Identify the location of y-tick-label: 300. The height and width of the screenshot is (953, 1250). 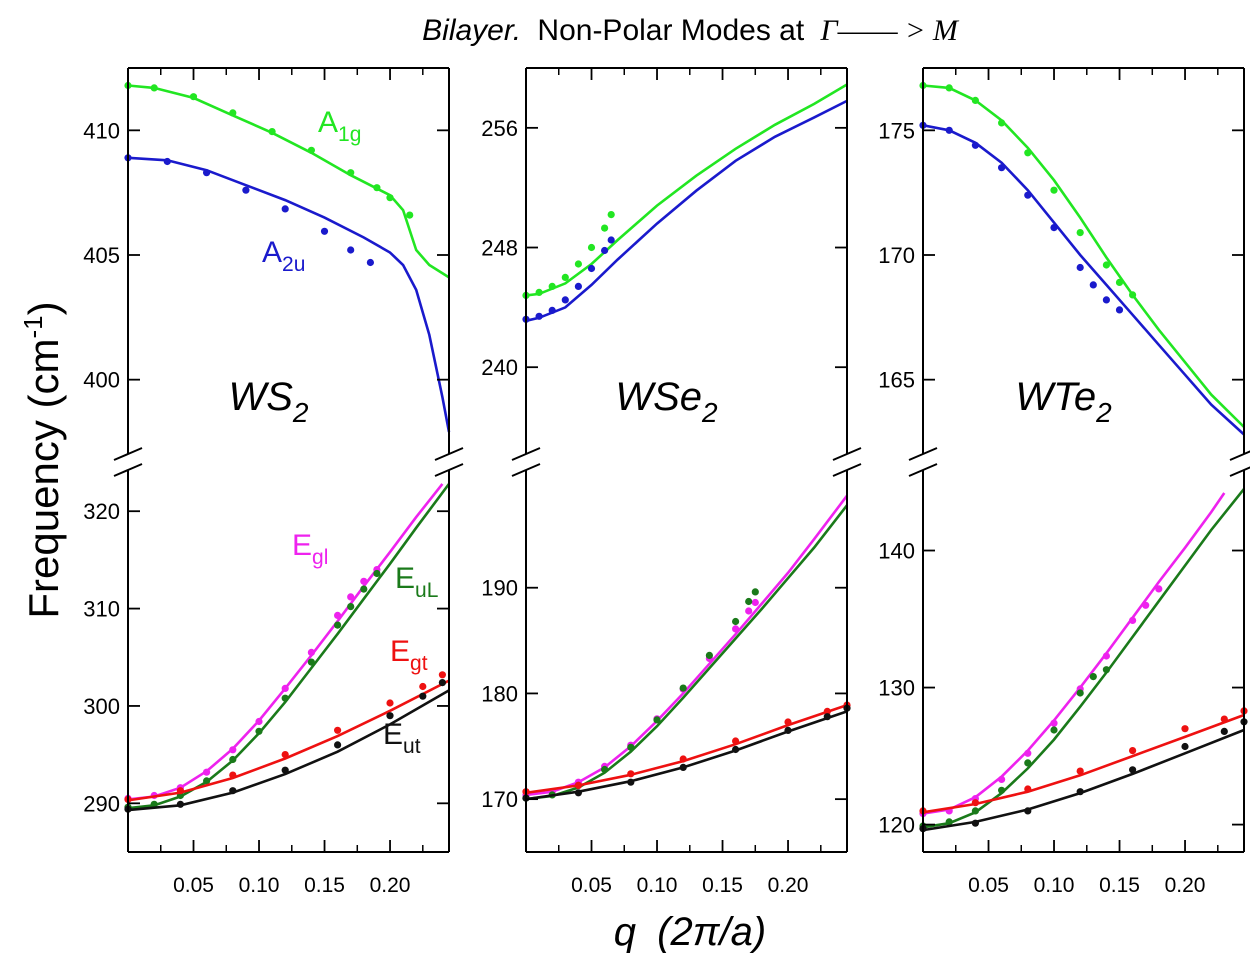
(101, 706).